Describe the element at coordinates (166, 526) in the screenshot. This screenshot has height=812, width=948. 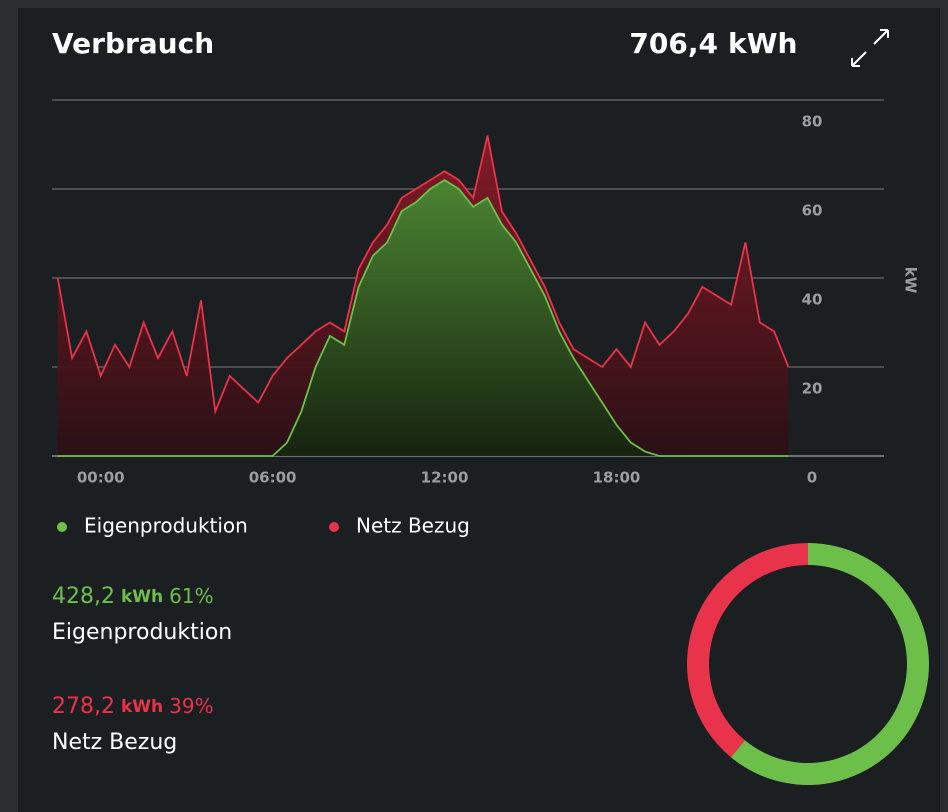
I see `legend-label: Eigenproduktion` at that location.